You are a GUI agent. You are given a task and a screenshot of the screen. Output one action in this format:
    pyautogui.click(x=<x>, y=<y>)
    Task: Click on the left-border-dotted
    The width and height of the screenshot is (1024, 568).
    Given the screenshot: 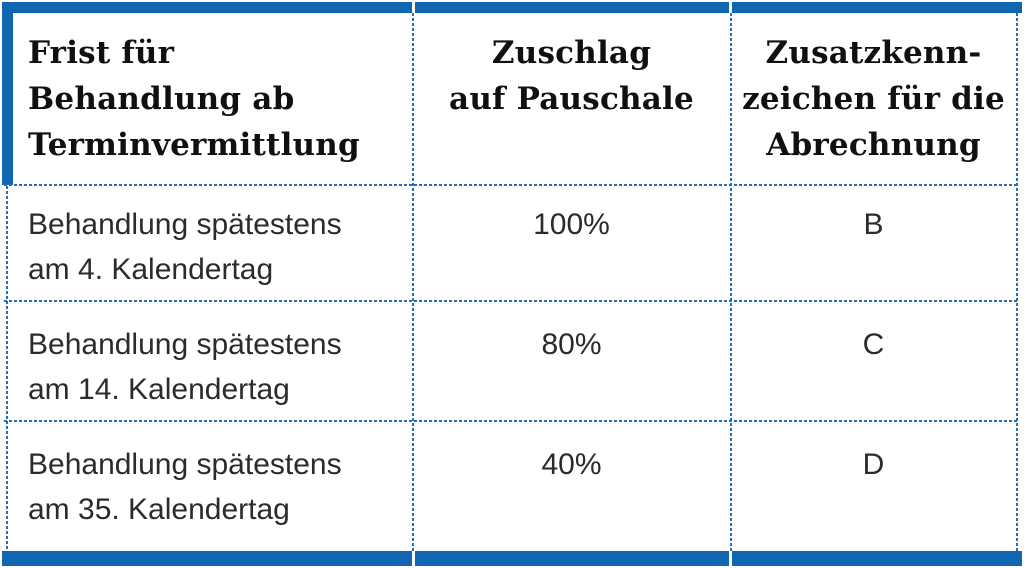 What is the action you would take?
    pyautogui.click(x=7, y=368)
    